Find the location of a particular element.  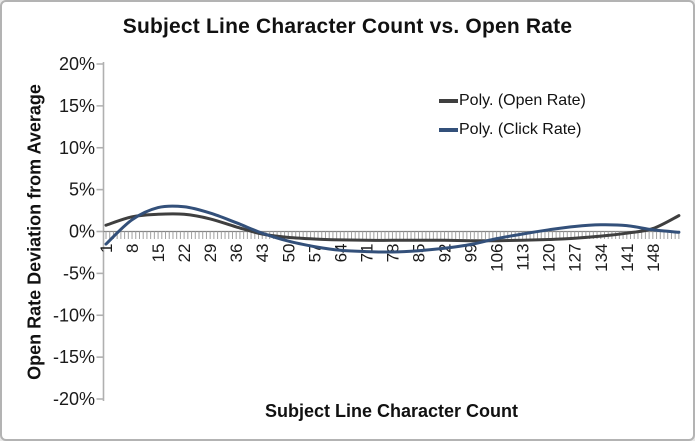

y-tick-label: -15% is located at coordinates (74, 357).